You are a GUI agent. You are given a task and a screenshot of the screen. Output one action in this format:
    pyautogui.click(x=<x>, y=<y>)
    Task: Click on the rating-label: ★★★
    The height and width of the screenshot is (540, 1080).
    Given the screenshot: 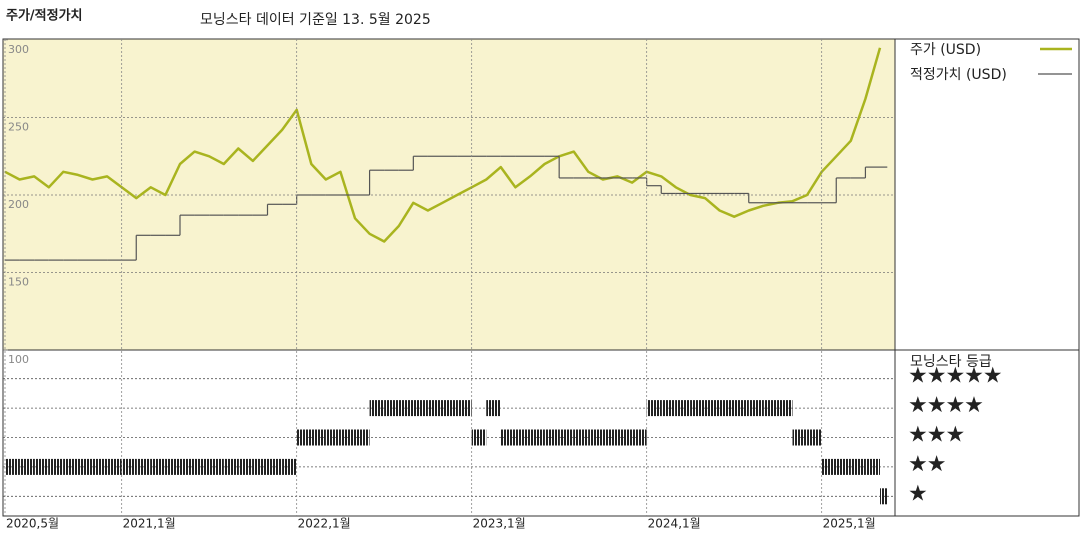 What is the action you would take?
    pyautogui.click(x=936, y=435)
    